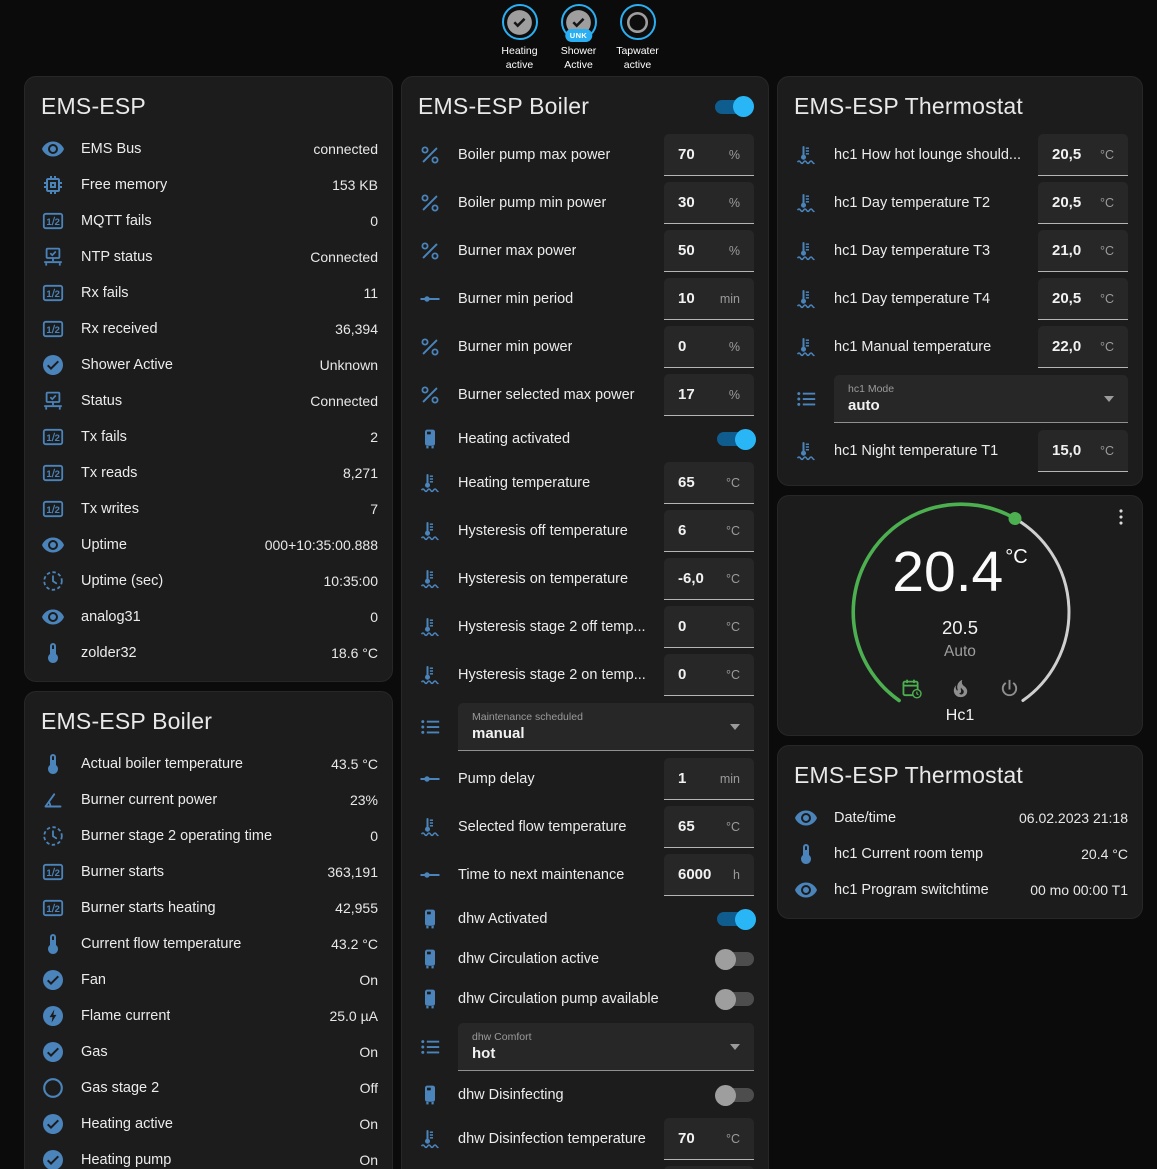  I want to click on badge-pill: UNK, so click(578, 35).